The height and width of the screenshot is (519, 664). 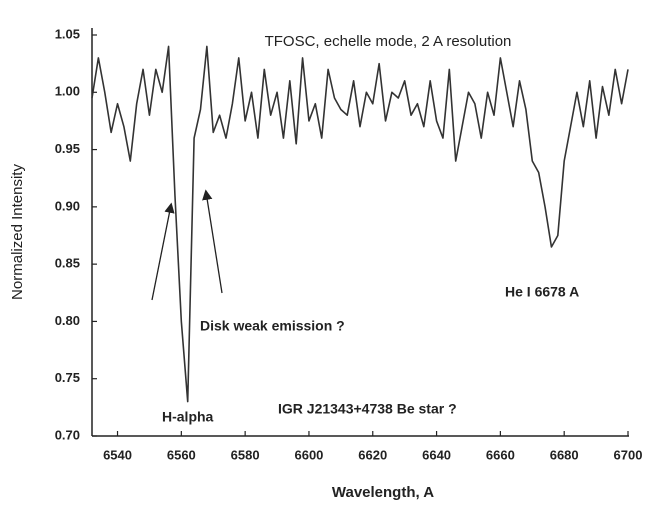 I want to click on y-tick-label: 0.75, so click(x=67, y=377).